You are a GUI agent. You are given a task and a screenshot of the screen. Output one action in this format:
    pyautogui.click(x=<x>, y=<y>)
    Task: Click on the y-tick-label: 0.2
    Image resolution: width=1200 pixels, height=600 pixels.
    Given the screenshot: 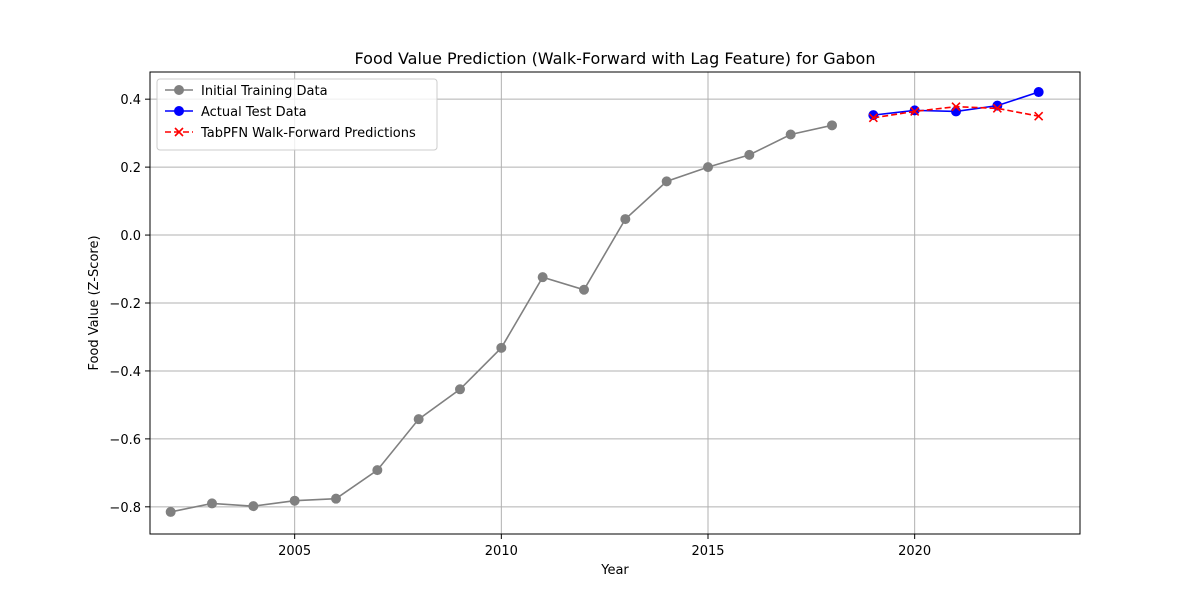 What is the action you would take?
    pyautogui.click(x=130, y=168)
    